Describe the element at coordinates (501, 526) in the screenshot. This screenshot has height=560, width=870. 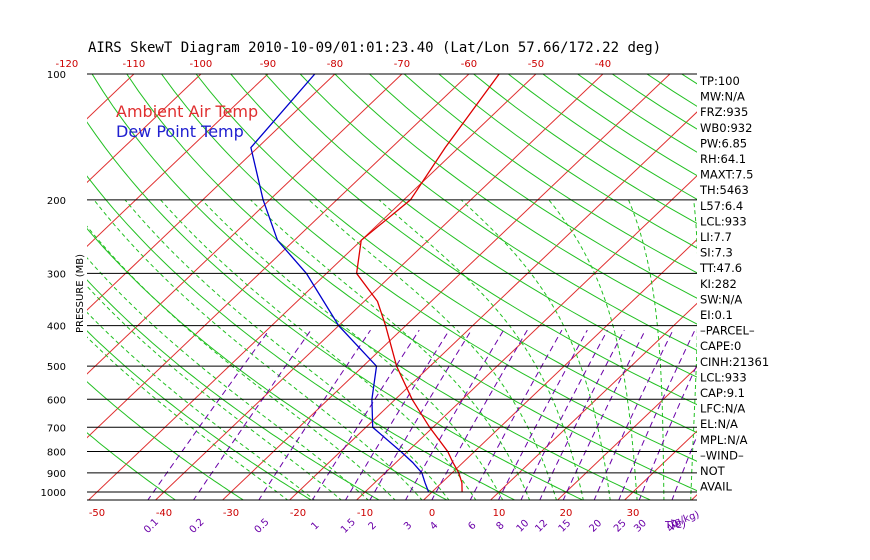
I see `mixing-ratio-tick-label: 8` at that location.